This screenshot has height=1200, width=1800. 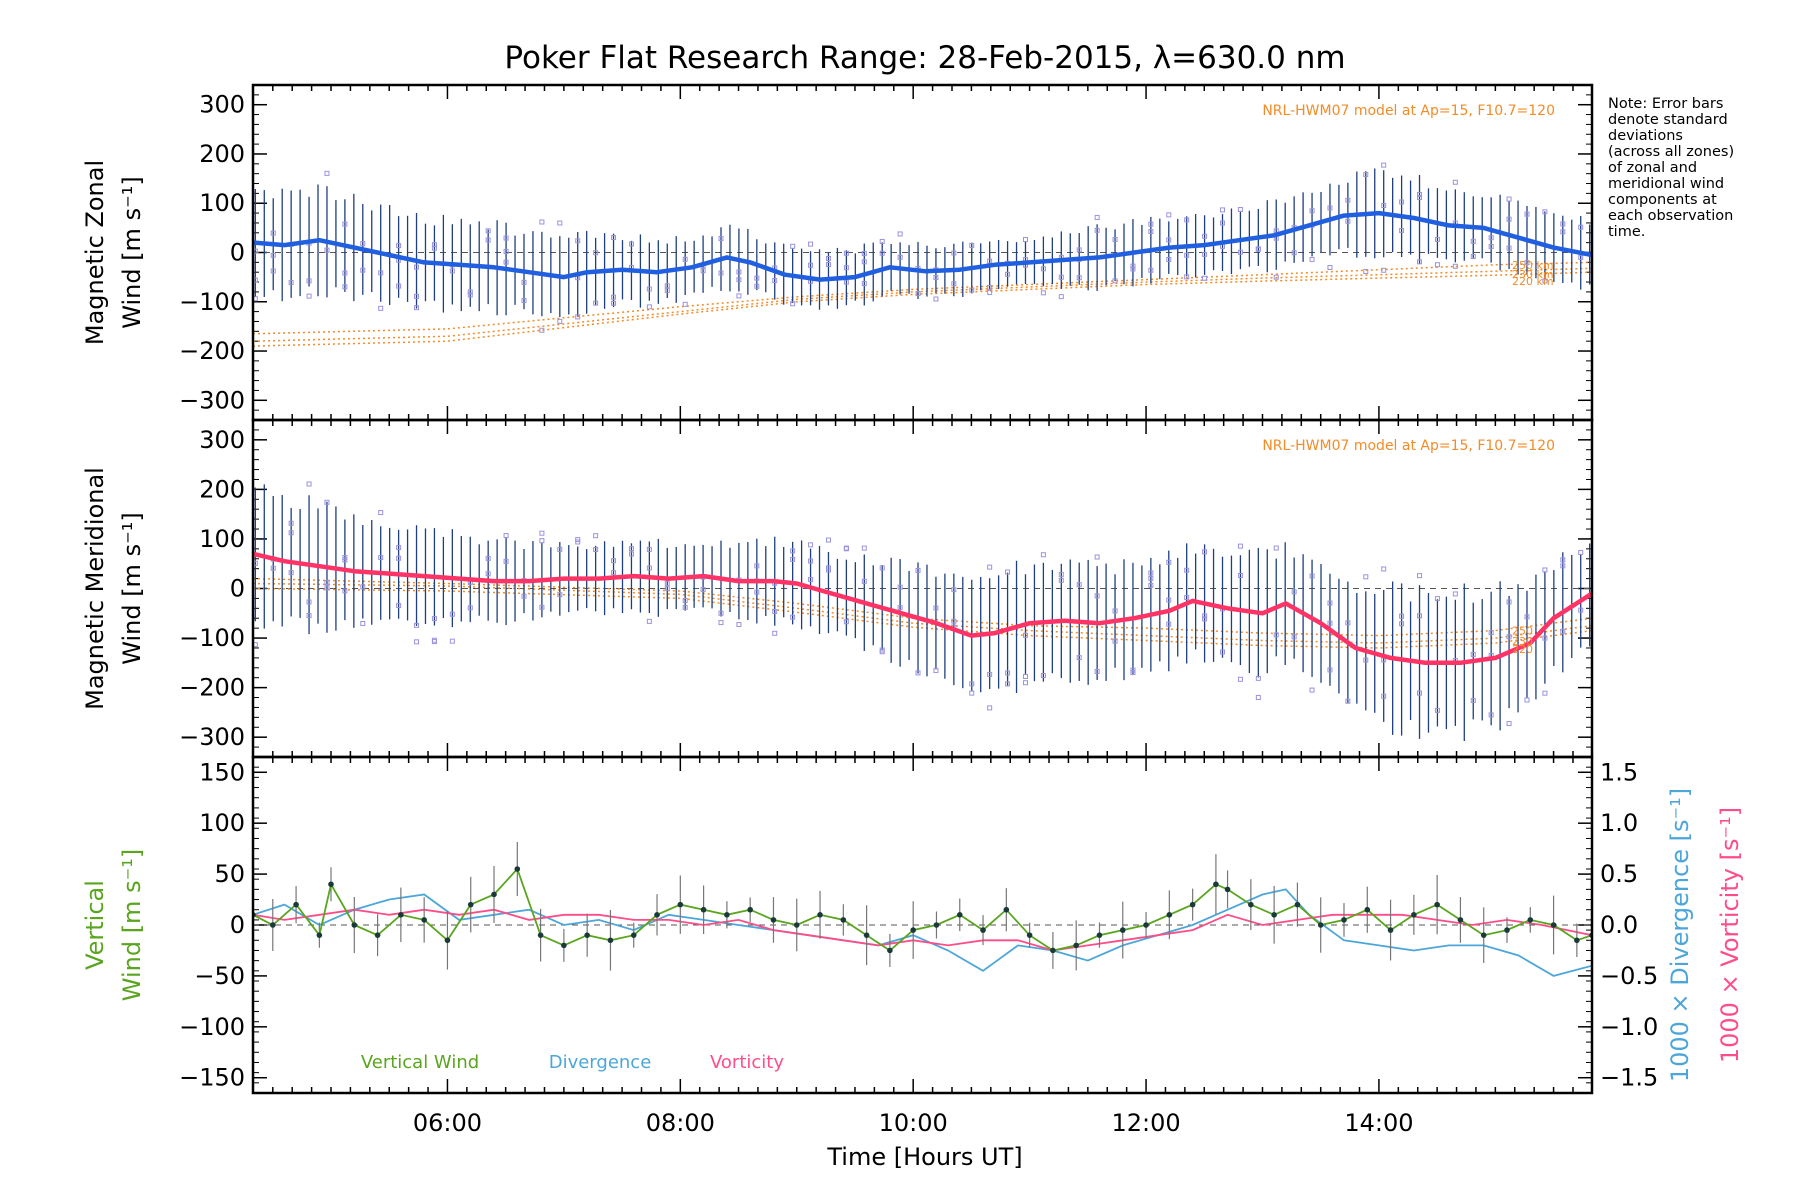 I want to click on note-line: denote standard, so click(x=1668, y=120).